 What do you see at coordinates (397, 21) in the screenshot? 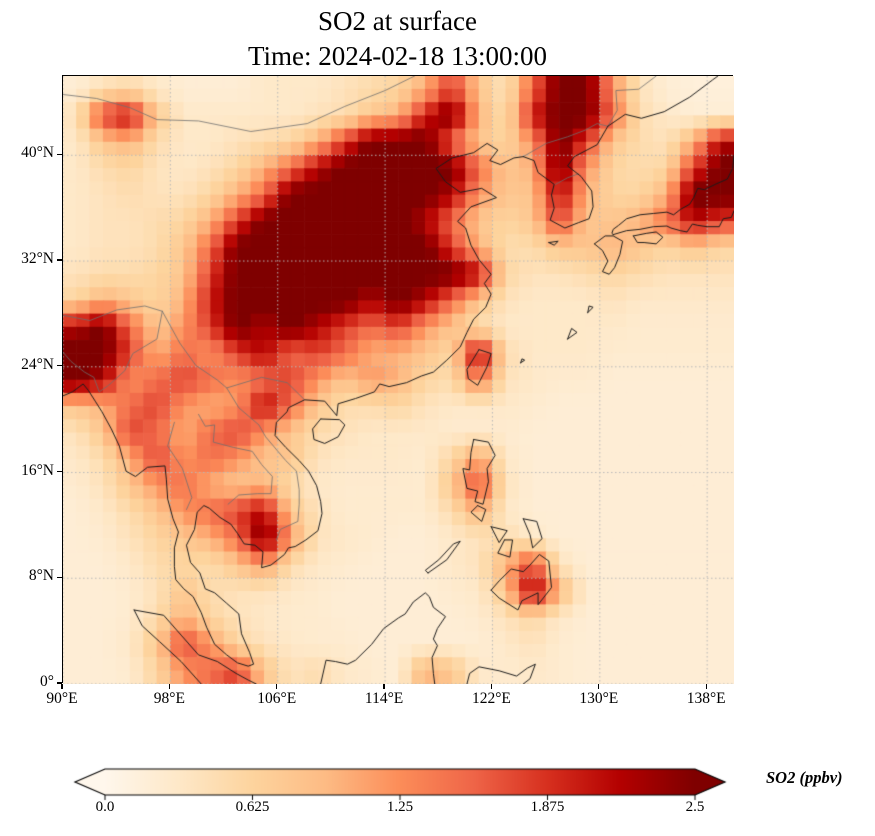
I see `chart-title-line1: SO2 at surface` at bounding box center [397, 21].